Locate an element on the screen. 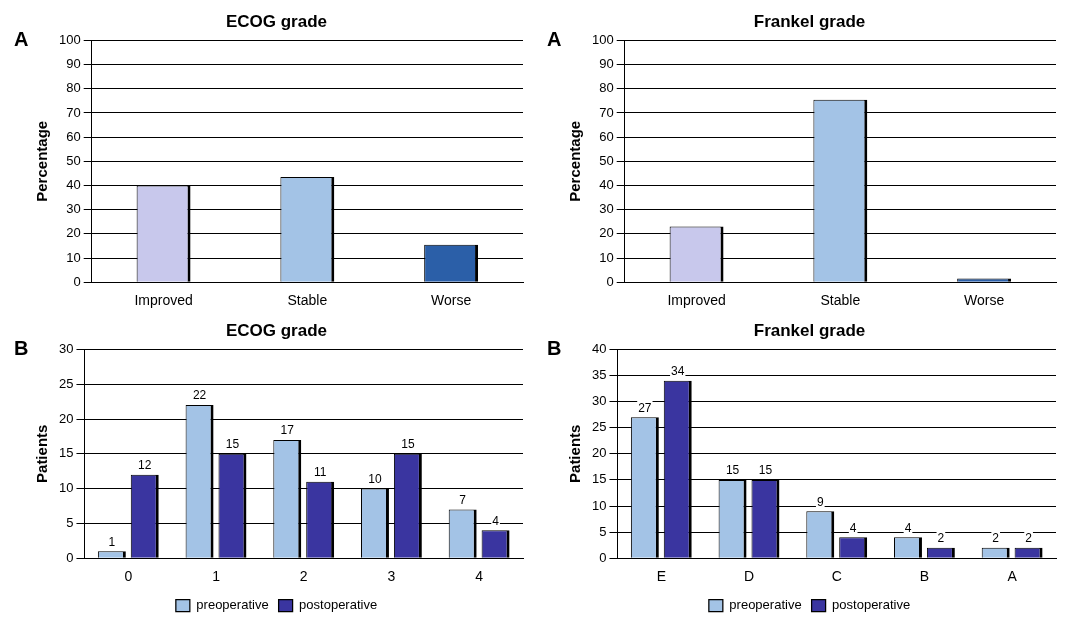 The image size is (1074, 633). data-label: 7 is located at coordinates (463, 499).